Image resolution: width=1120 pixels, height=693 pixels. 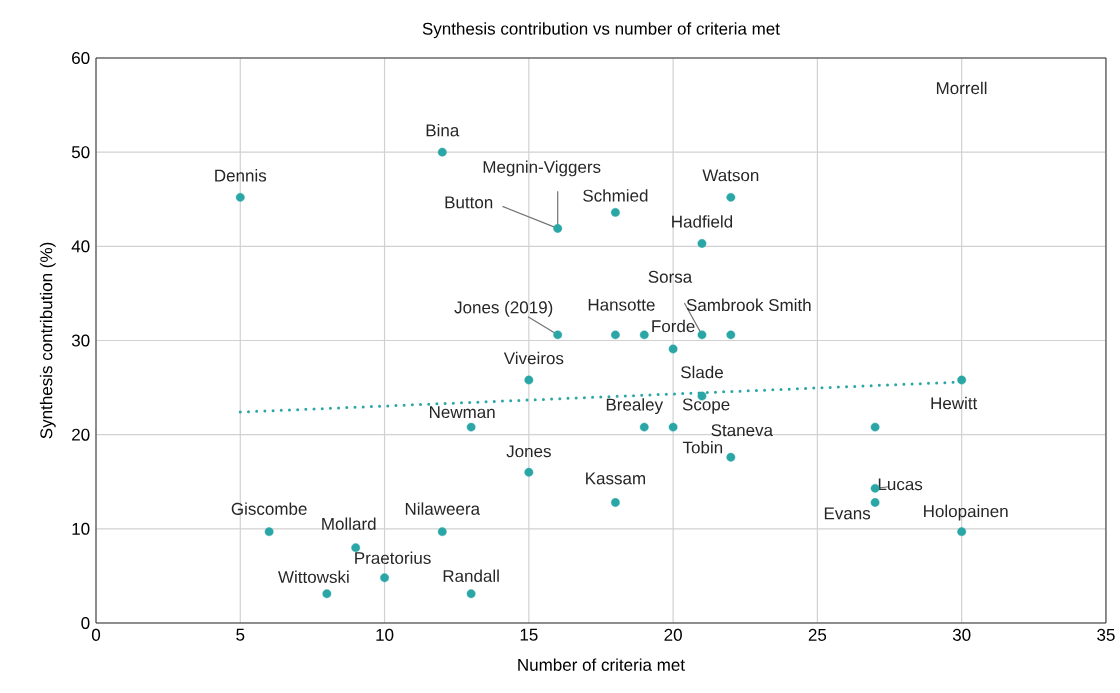 I want to click on y-tick-label: 60, so click(x=81, y=58).